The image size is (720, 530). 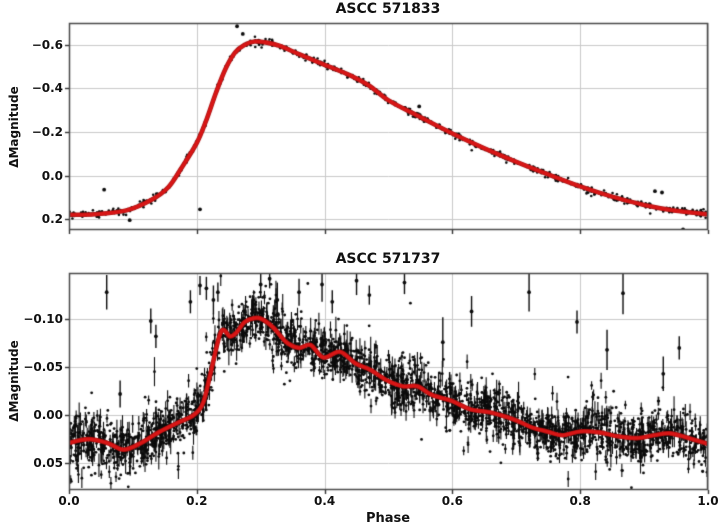 I want to click on x-tick-label: 0.8, so click(x=580, y=501).